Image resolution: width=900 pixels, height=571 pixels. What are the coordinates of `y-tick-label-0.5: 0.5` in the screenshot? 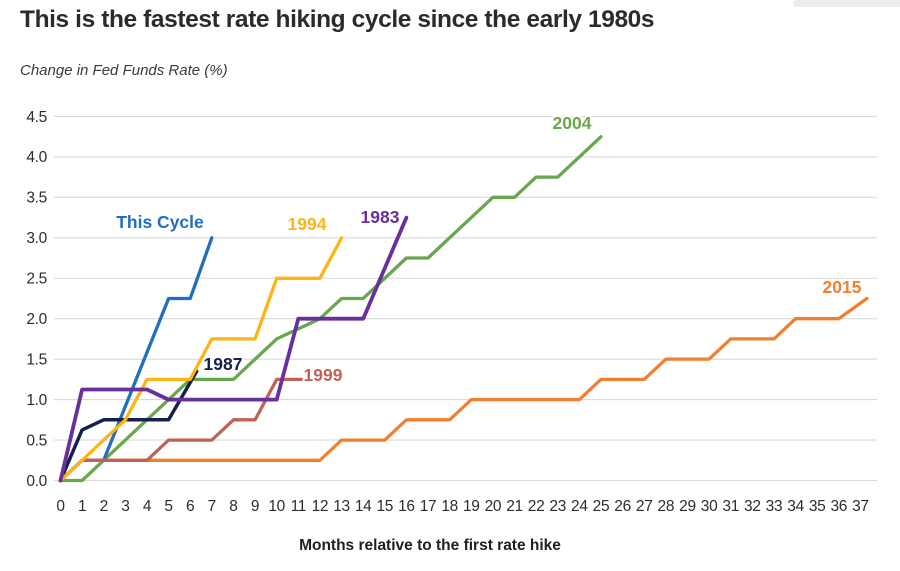 It's located at (36, 440).